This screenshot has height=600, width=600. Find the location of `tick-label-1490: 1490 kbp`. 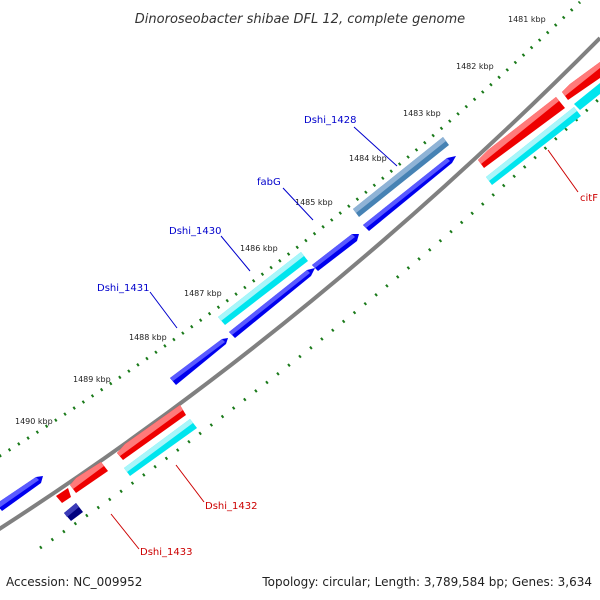

tick-label-1490: 1490 kbp is located at coordinates (34, 421).